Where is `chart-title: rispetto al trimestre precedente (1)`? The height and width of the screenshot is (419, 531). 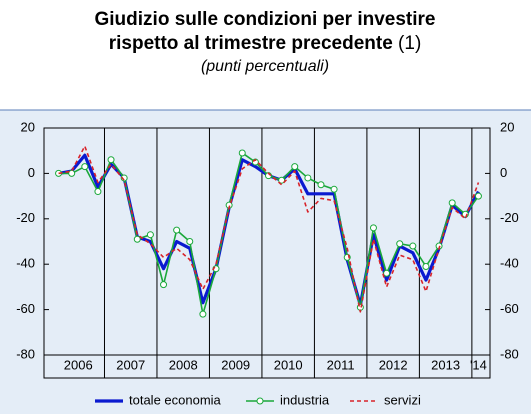 chart-title: rispetto al trimestre precedente (1) is located at coordinates (265, 43).